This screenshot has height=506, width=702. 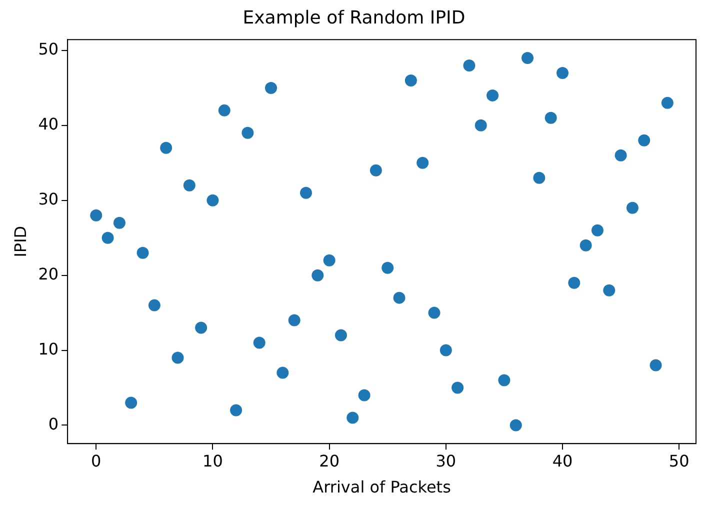 What do you see at coordinates (96, 460) in the screenshot?
I see `x-tick-label: 0` at bounding box center [96, 460].